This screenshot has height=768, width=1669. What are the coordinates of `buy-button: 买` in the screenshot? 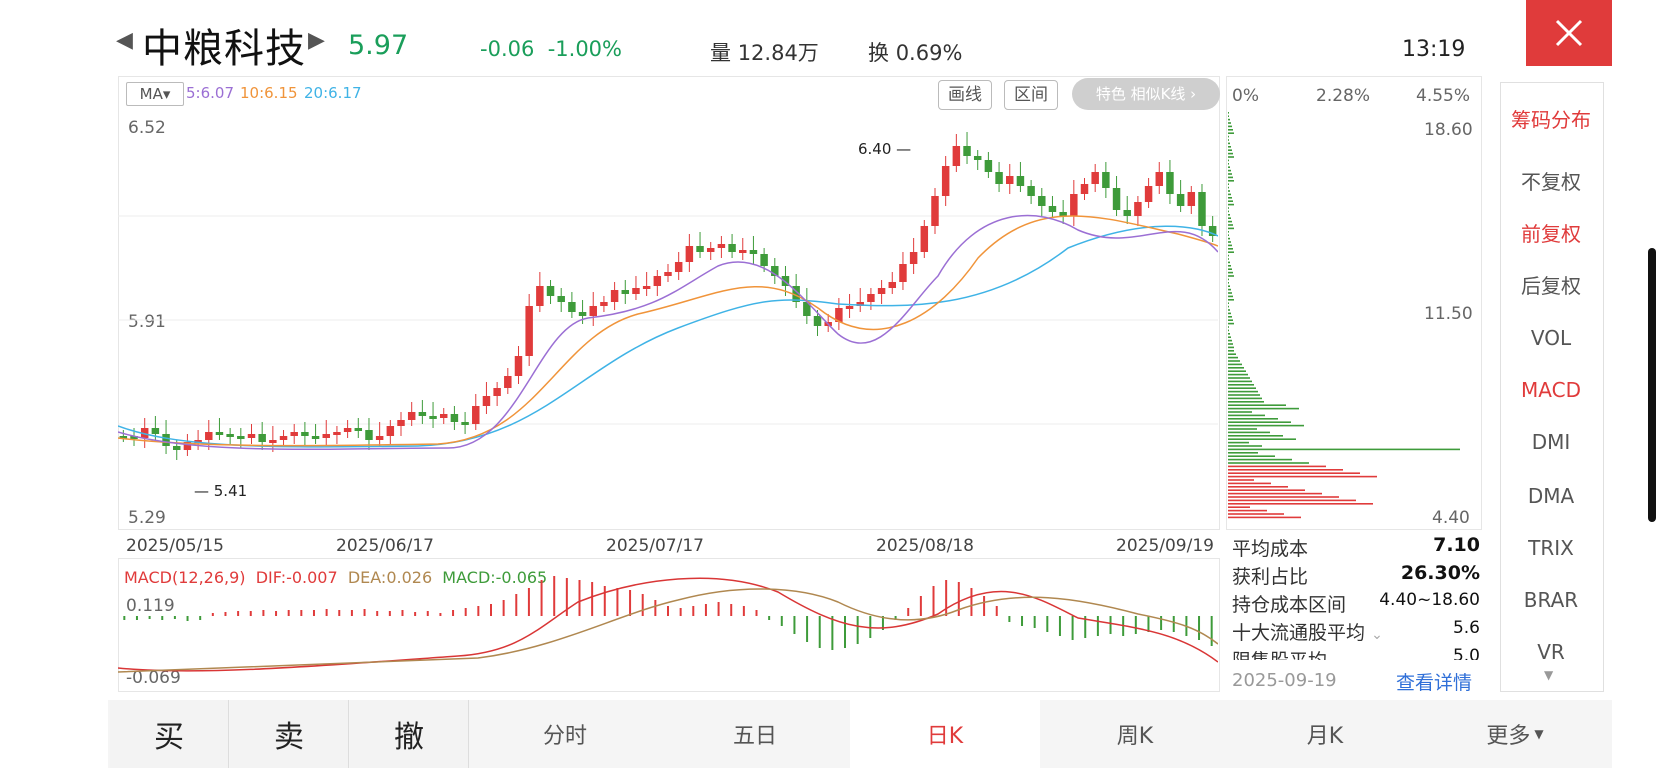 It's located at (169, 734).